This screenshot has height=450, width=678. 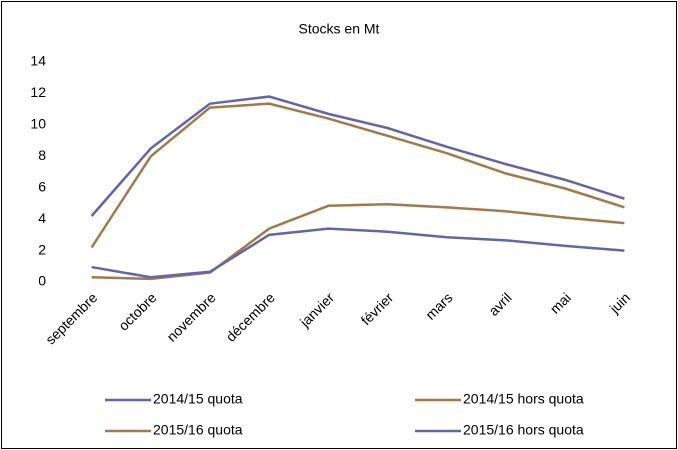 What do you see at coordinates (38, 124) in the screenshot?
I see `y-tick-label: 10` at bounding box center [38, 124].